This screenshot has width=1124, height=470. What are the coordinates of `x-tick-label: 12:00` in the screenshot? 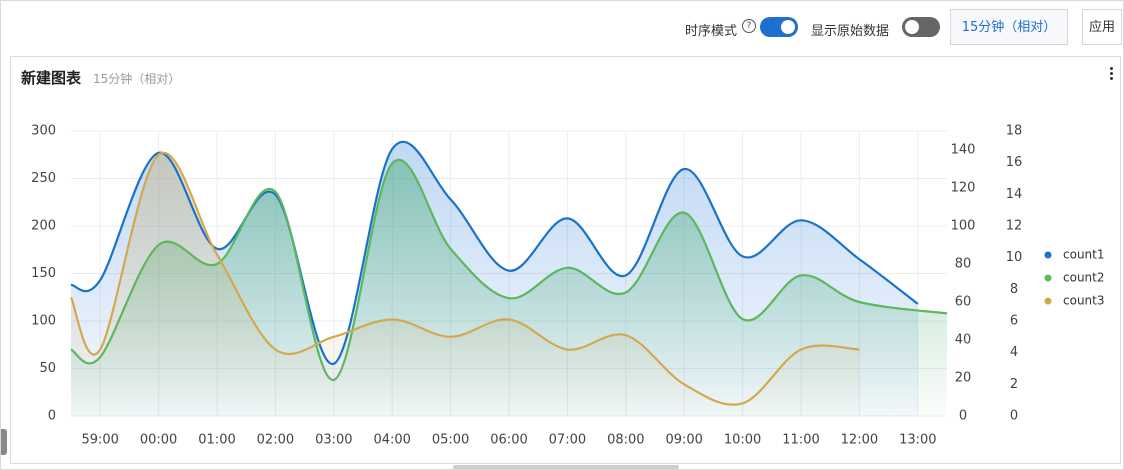 It's located at (859, 440).